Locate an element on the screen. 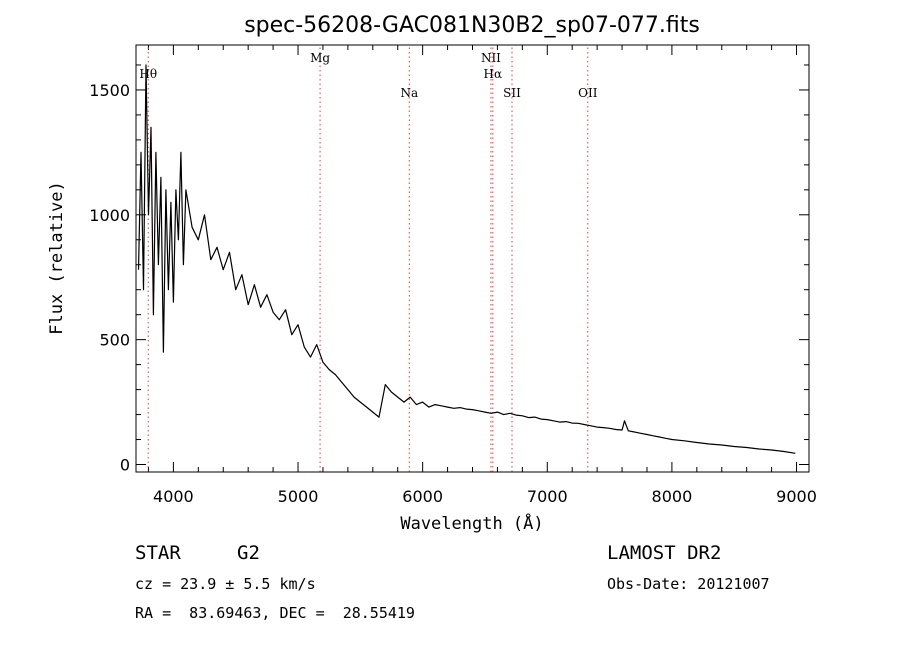 Image resolution: width=900 pixels, height=650 pixels. y-tick-label: 1000 is located at coordinates (109, 215).